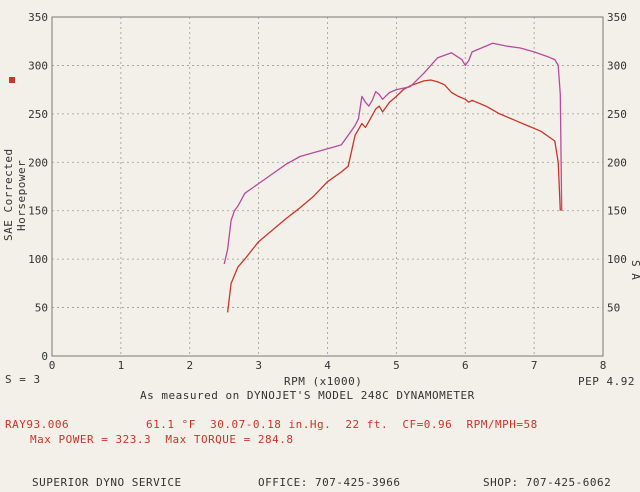 The image size is (640, 492). What do you see at coordinates (12, 80) in the screenshot?
I see `legend-marker` at bounding box center [12, 80].